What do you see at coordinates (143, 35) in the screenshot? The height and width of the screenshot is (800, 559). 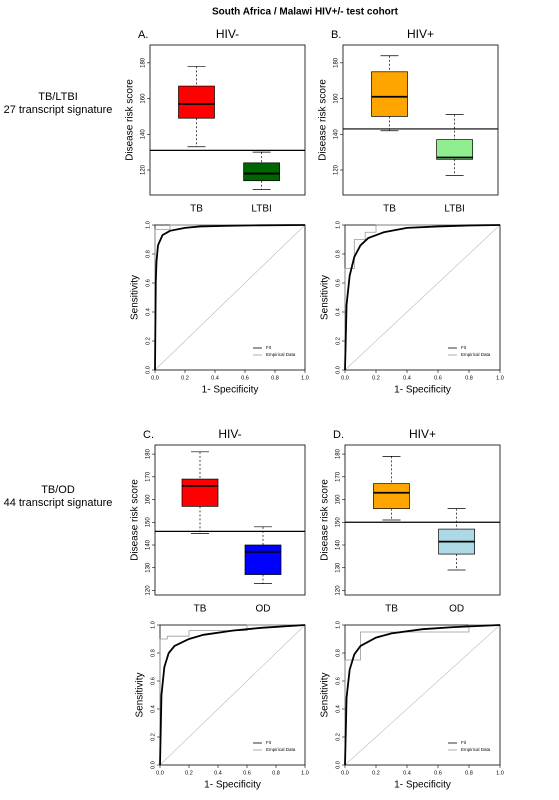 I see `panel-label: A.` at bounding box center [143, 35].